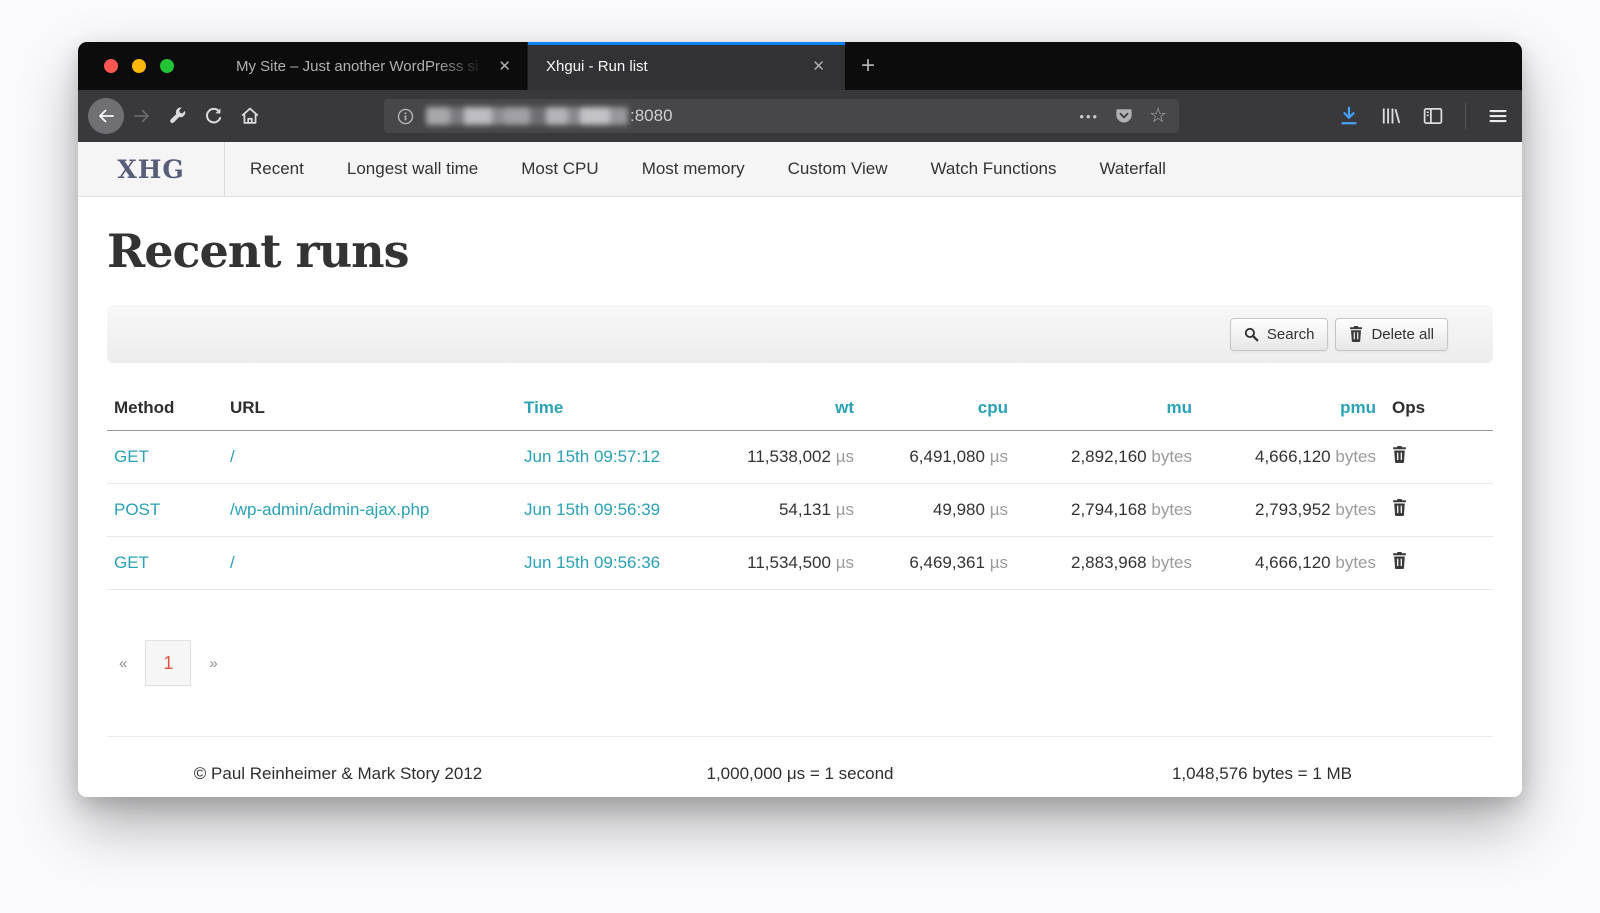  What do you see at coordinates (1108, 563) in the screenshot?
I see `mu-value: 2,883,968` at bounding box center [1108, 563].